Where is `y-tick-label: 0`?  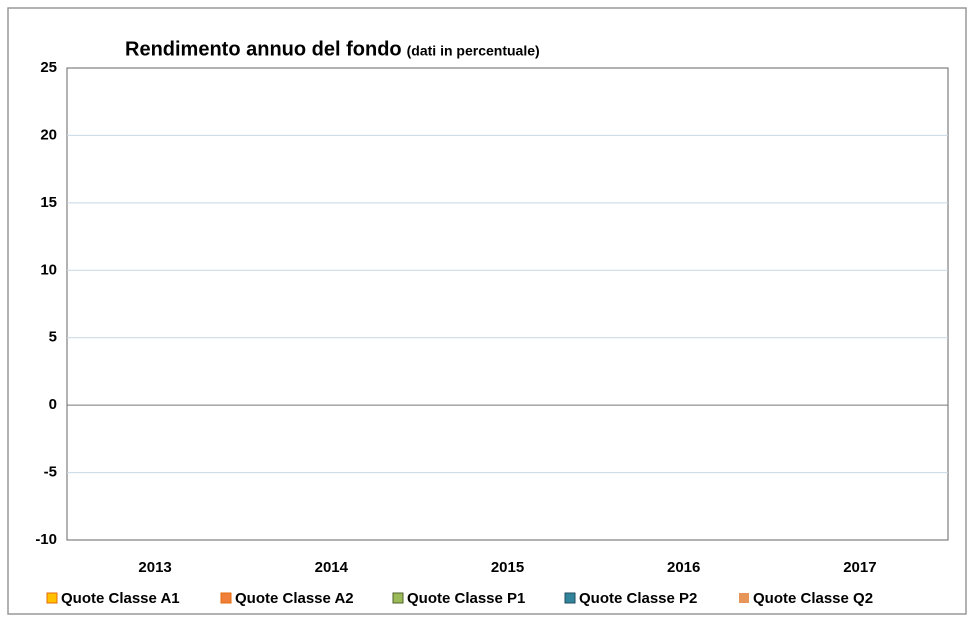 y-tick-label: 0 is located at coordinates (53, 404).